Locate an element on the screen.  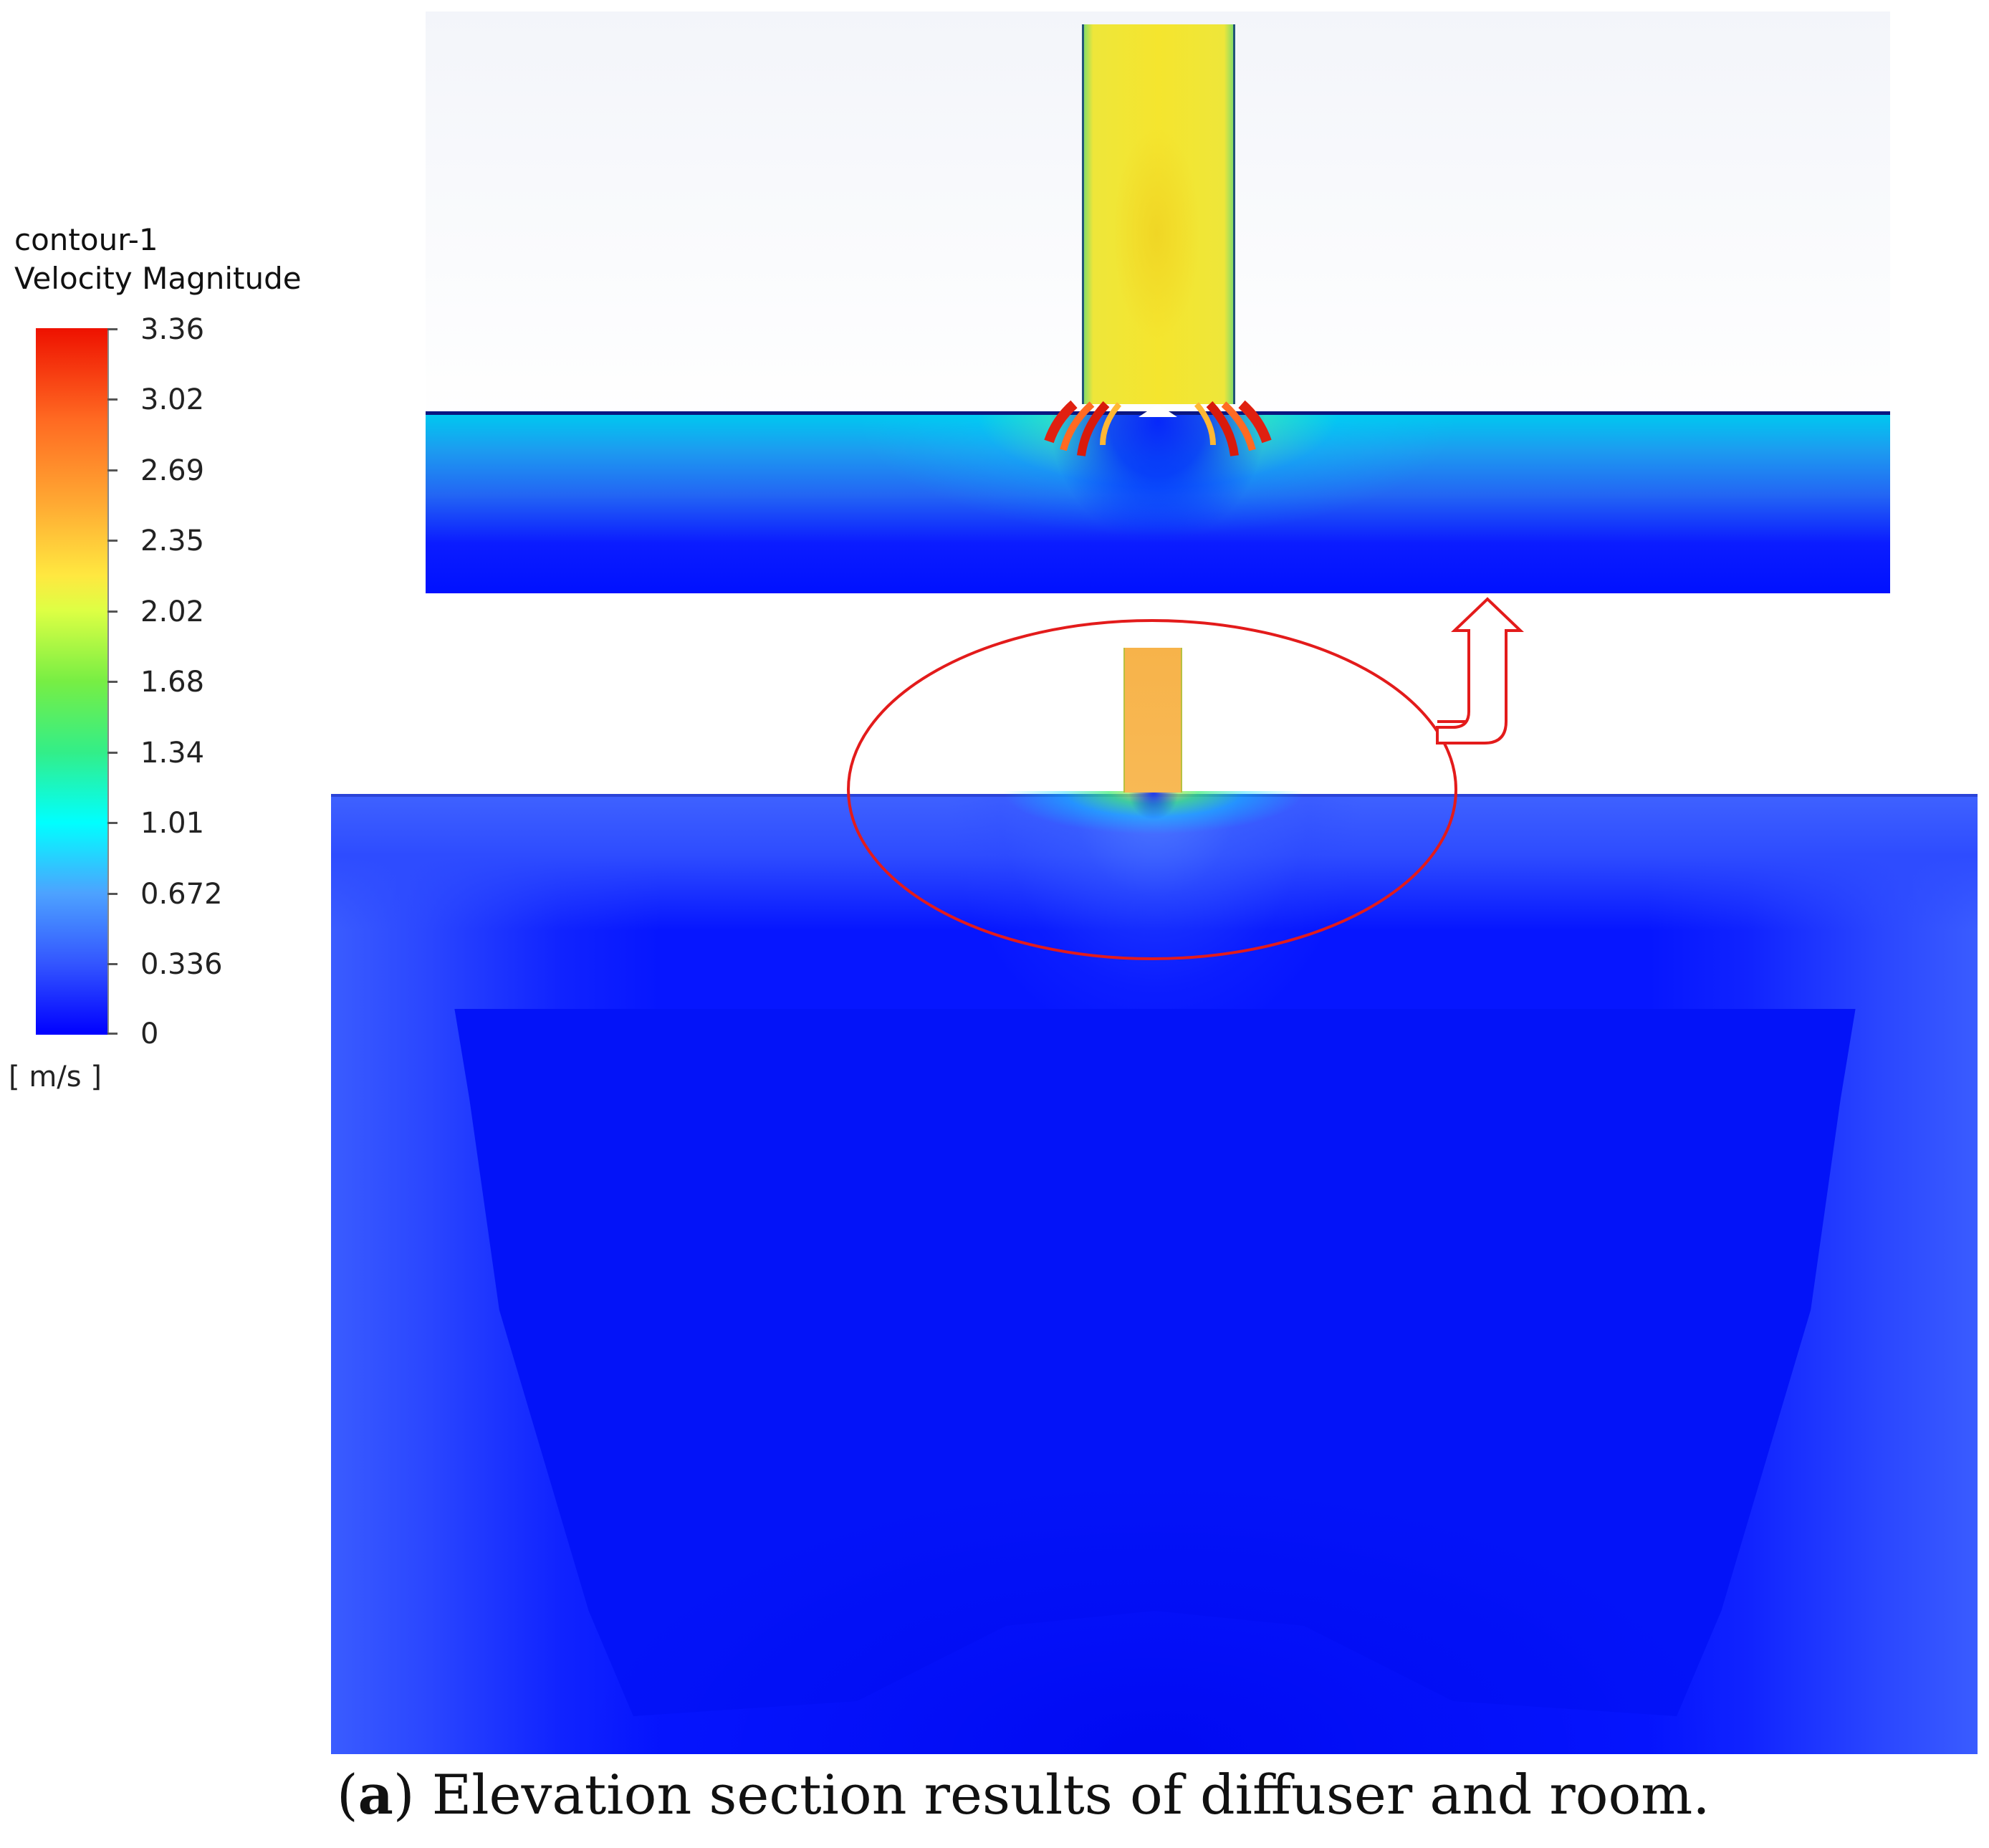
tick-label: 2.69 is located at coordinates (172, 470).